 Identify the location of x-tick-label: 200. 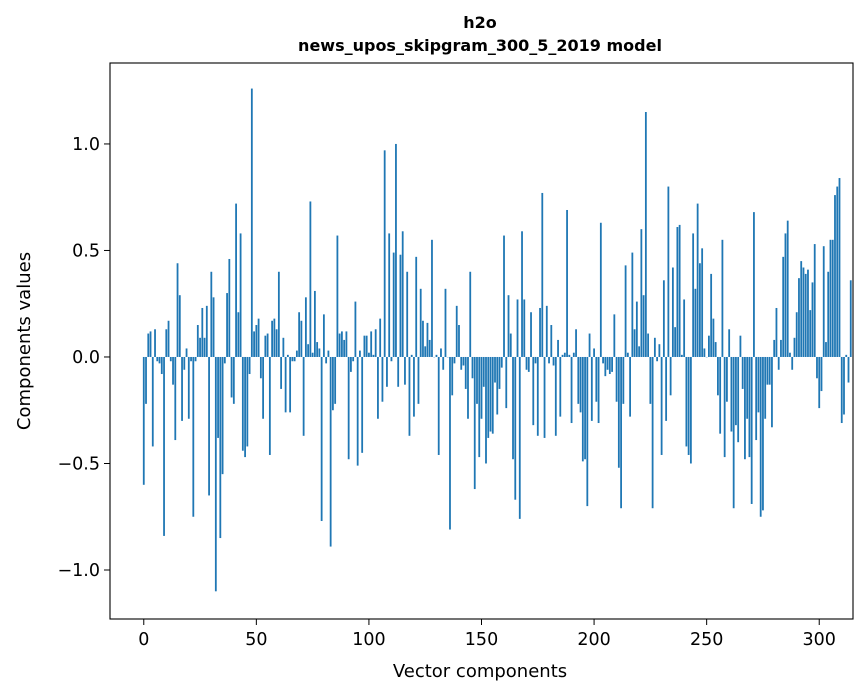
(593, 640).